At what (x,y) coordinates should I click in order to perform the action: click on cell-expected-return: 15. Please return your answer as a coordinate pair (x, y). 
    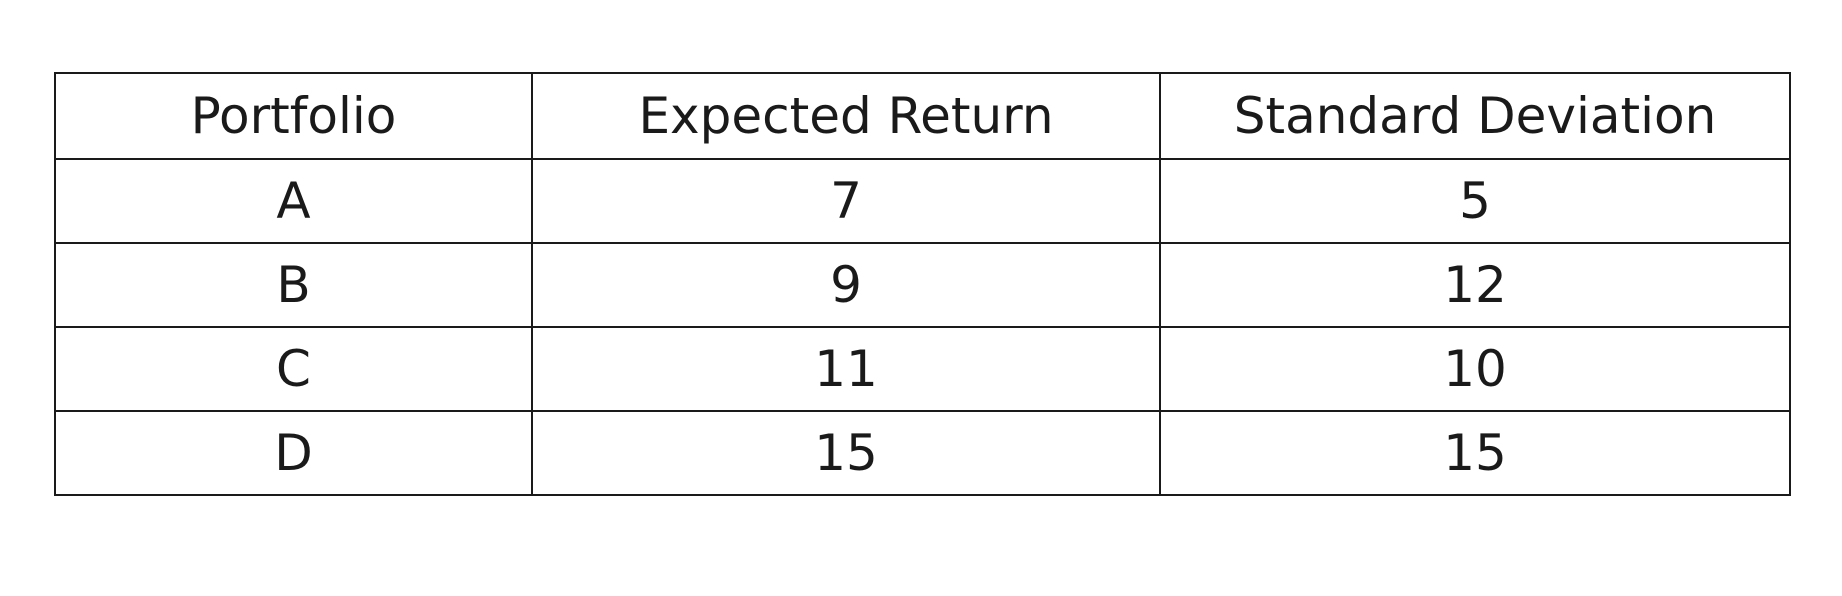
    Looking at the image, I should click on (846, 453).